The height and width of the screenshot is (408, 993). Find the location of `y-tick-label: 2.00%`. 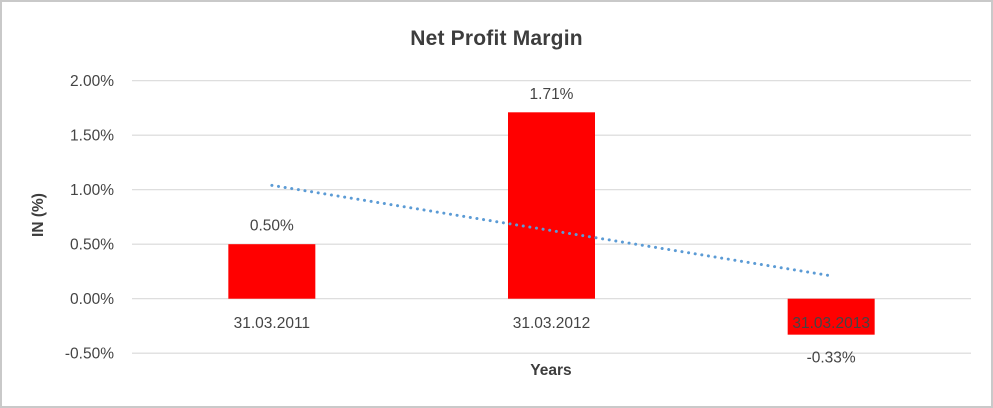

y-tick-label: 2.00% is located at coordinates (92, 81).